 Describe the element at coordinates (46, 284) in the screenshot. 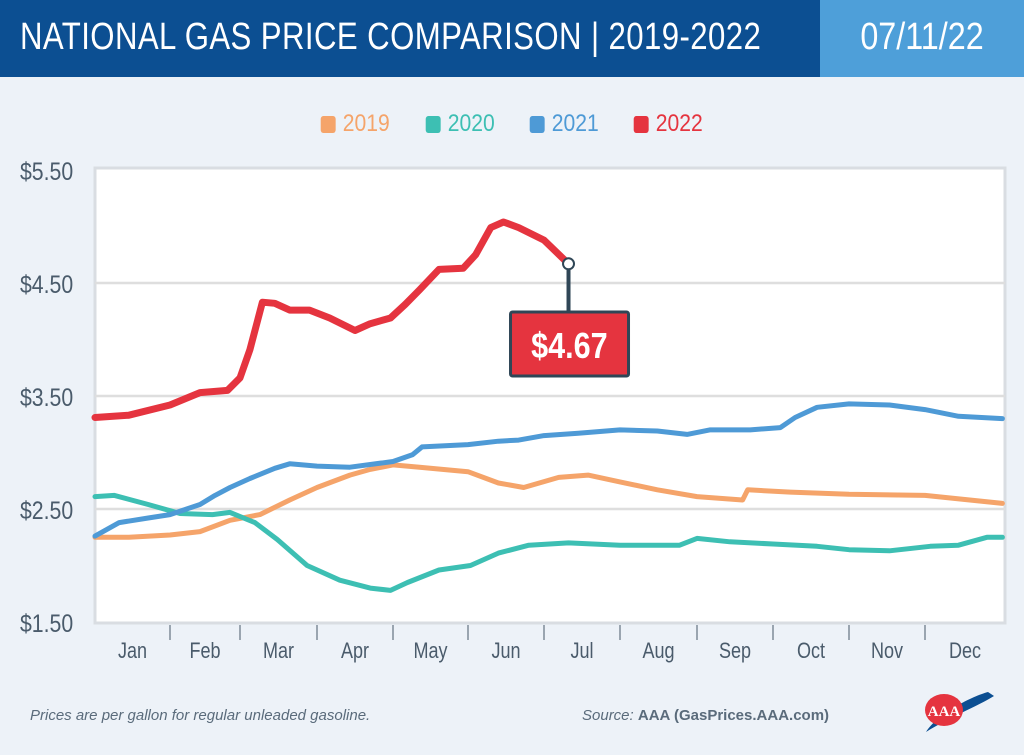

I see `y-tick-label: $4.50` at that location.